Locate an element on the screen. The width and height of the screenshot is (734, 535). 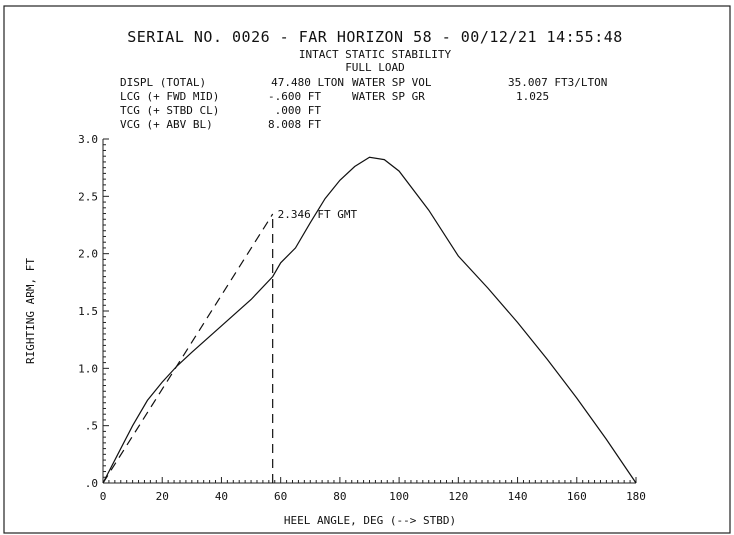
y-tick-label: 3.0 is located at coordinates (88, 139).